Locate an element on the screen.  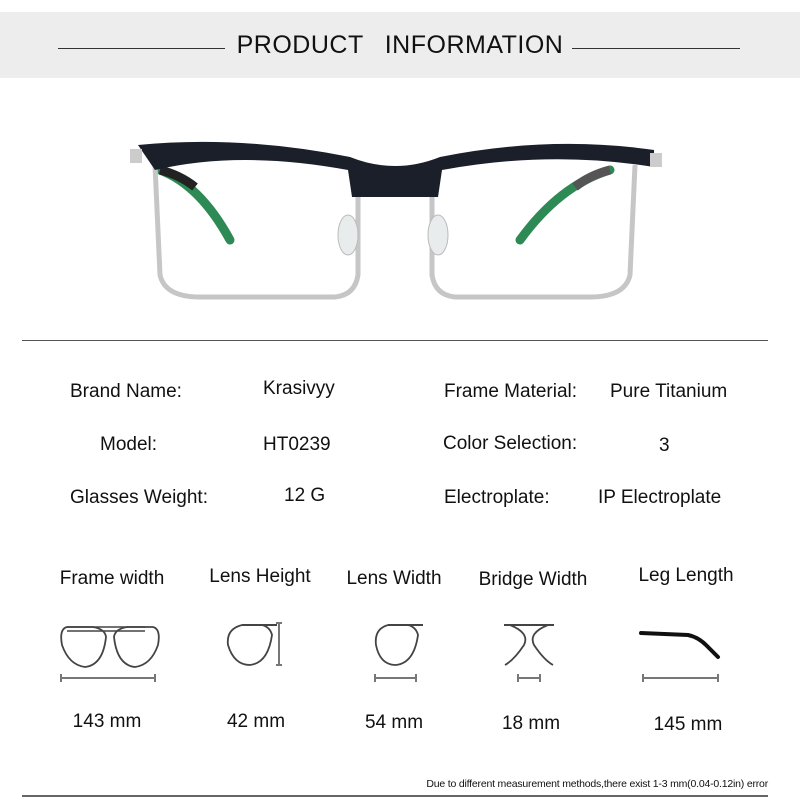
spec-label-color: Color Selection: is located at coordinates (510, 443).